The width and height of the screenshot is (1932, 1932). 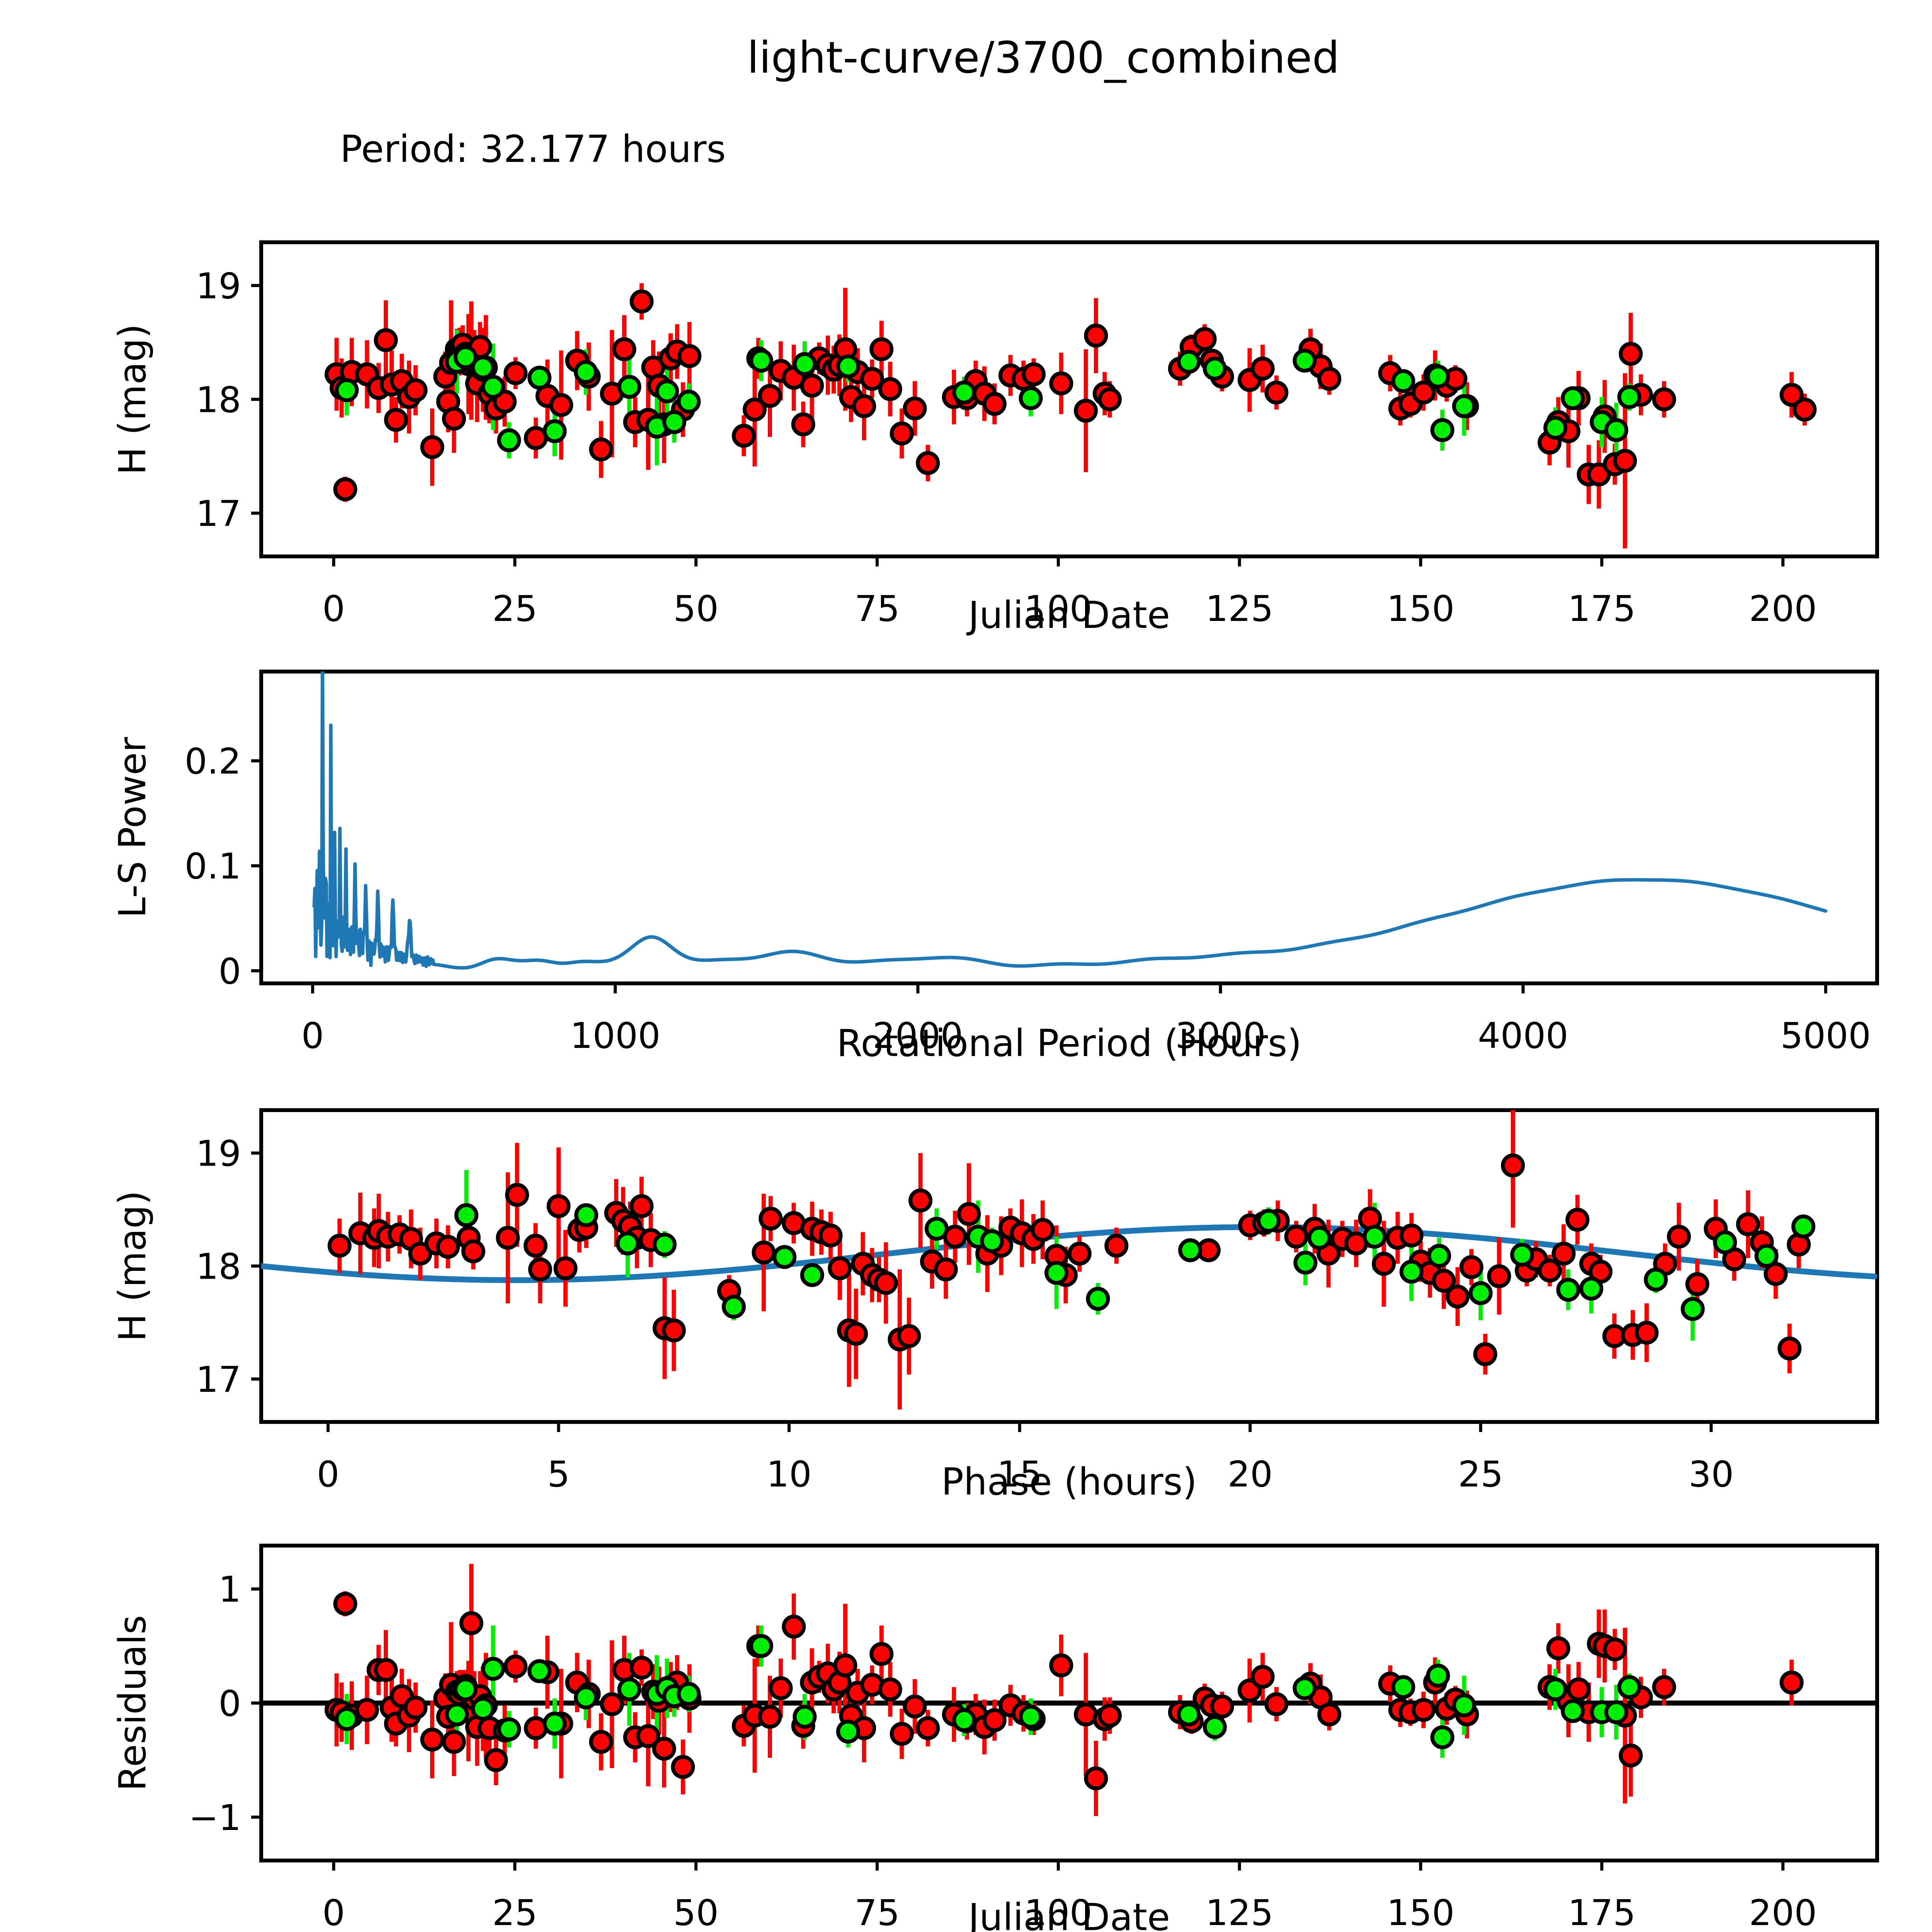 I want to click on axes-frame, so click(x=1069, y=828).